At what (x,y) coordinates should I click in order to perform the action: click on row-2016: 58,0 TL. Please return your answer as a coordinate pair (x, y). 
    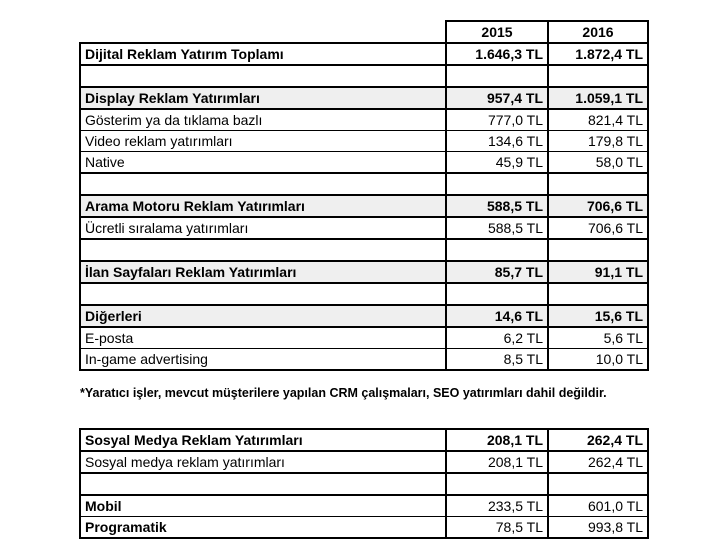
    Looking at the image, I should click on (598, 162).